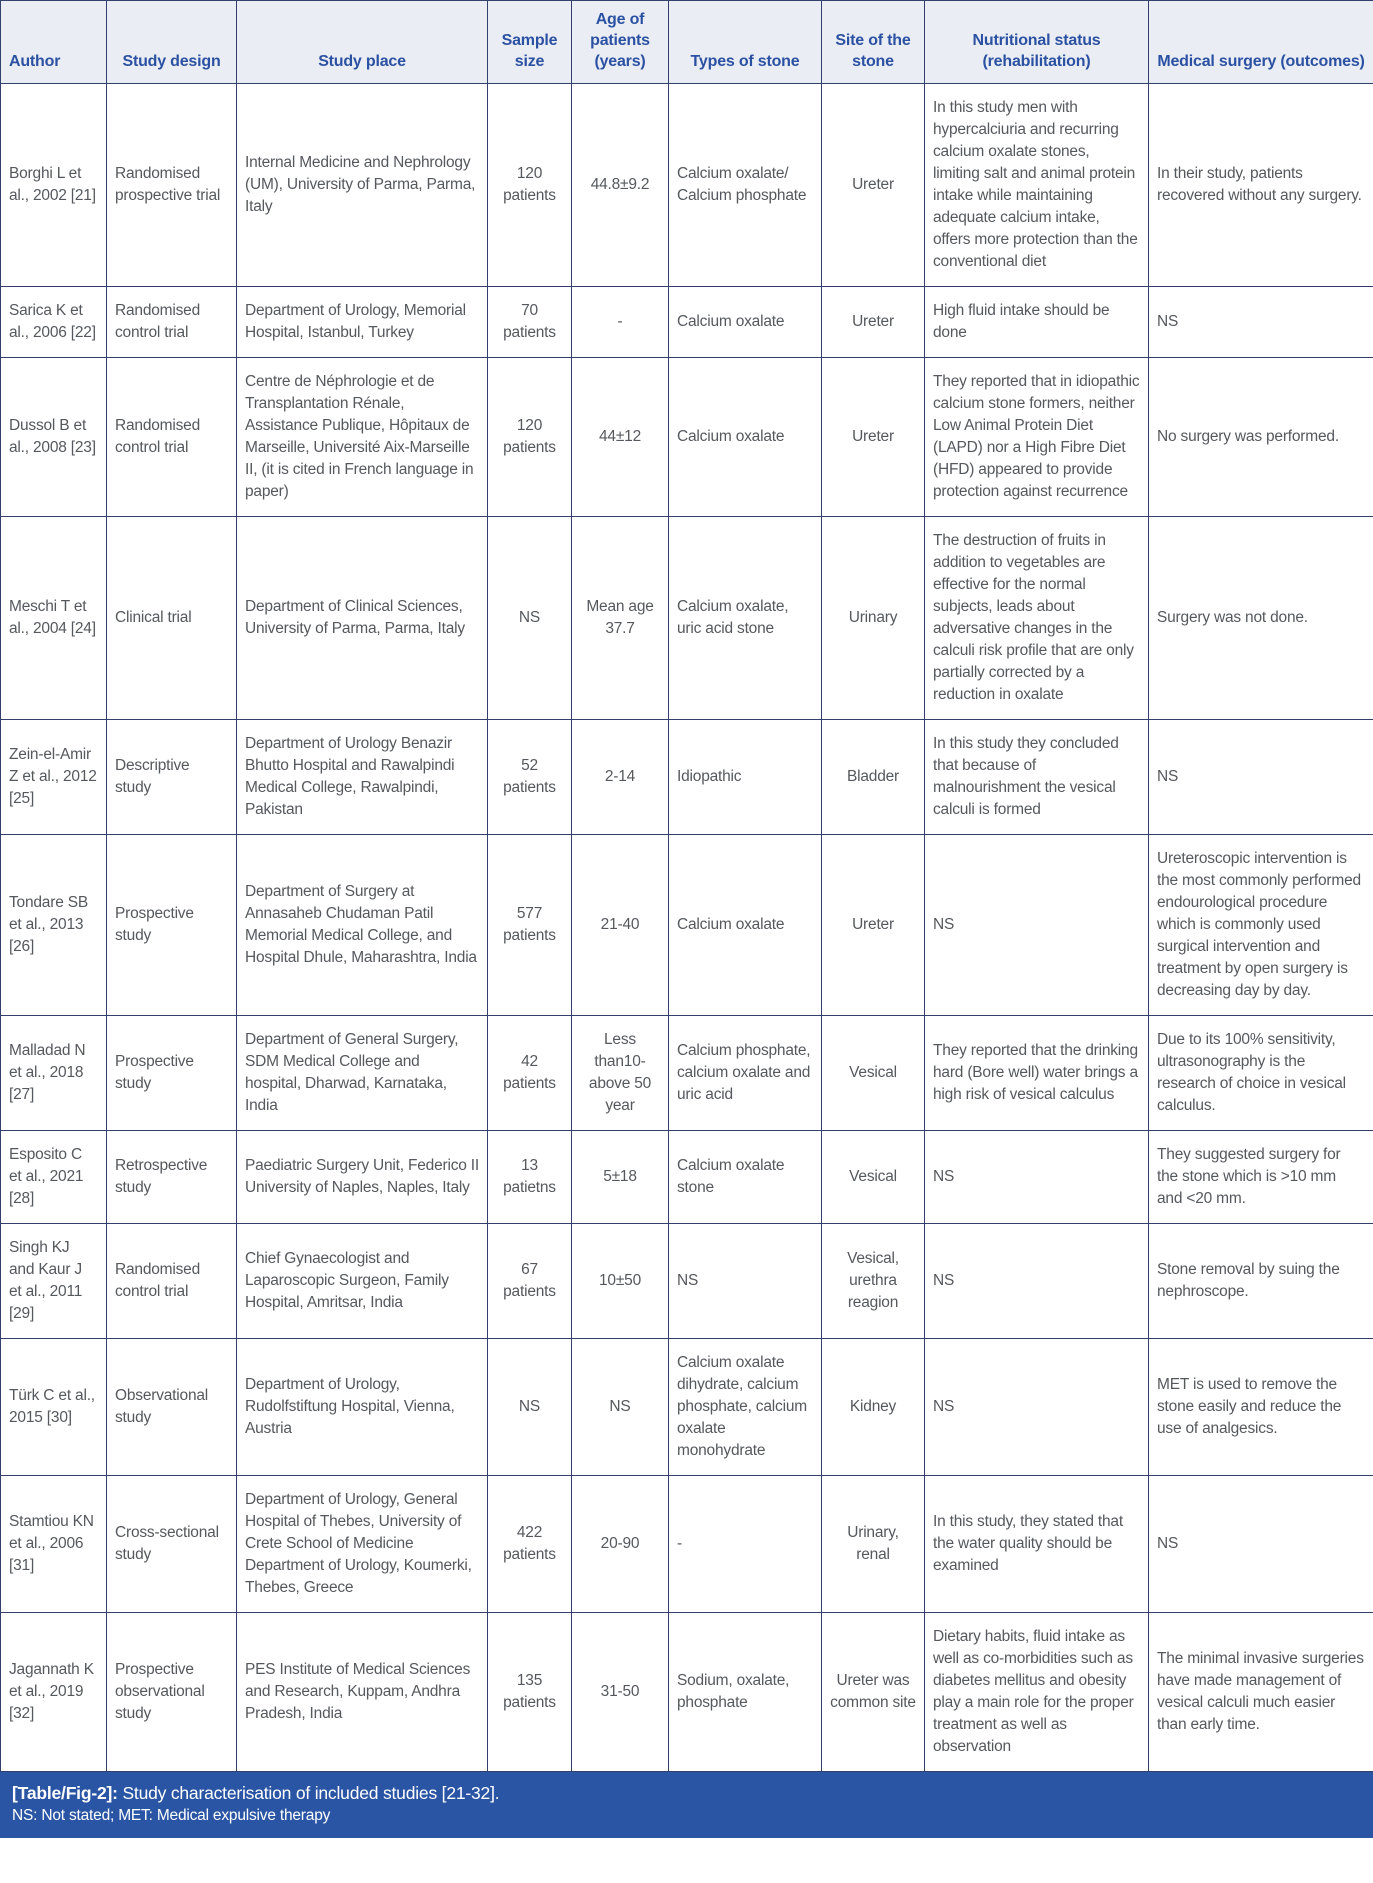  Describe the element at coordinates (1260, 1281) in the screenshot. I see `cell-medical-surgery: Stone removal by suing the nephroscope.` at that location.